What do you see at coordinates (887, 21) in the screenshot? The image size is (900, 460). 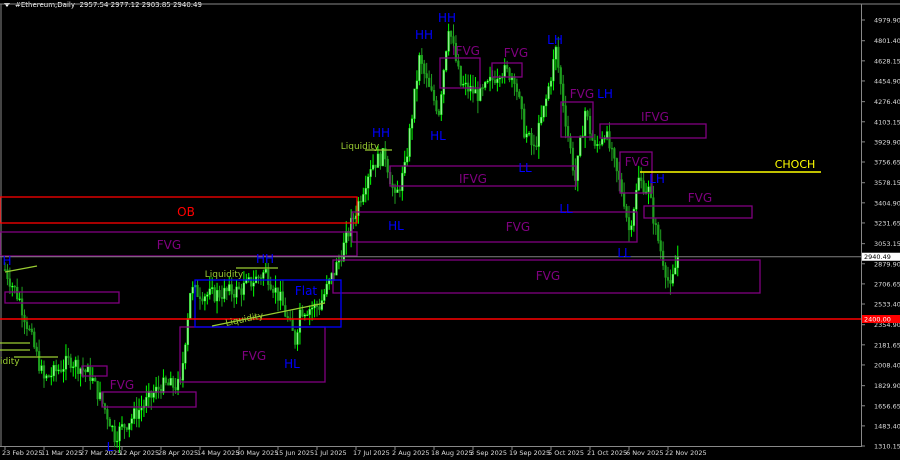 I see `price-tick-label: 4979.90` at bounding box center [887, 21].